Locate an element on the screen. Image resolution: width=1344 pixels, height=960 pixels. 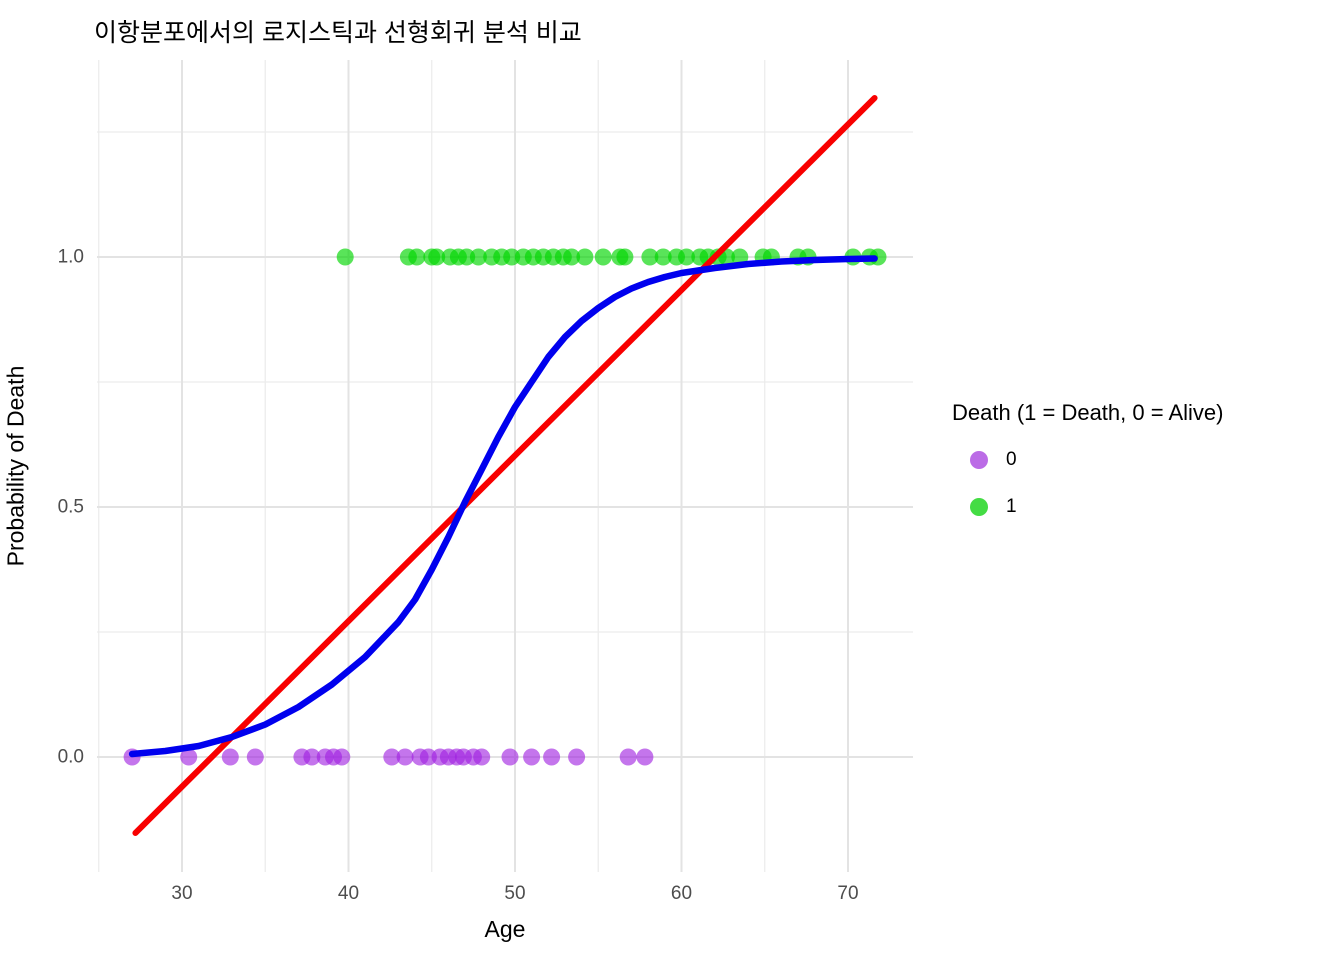
legend-item-label: 1 is located at coordinates (1011, 506).